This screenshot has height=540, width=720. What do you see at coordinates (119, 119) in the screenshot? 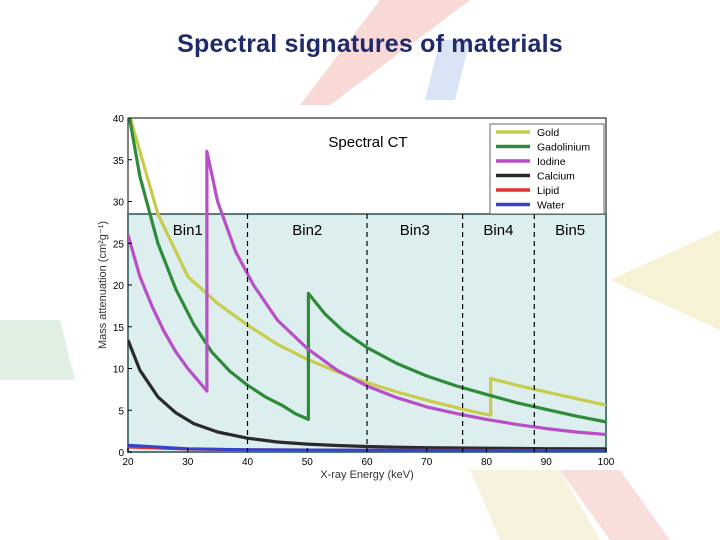
I see `y-tick-label: 40` at bounding box center [119, 119].